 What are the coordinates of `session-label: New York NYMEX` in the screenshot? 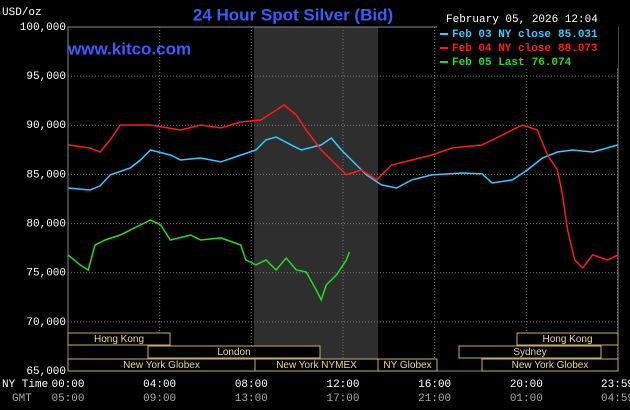 It's located at (316, 365).